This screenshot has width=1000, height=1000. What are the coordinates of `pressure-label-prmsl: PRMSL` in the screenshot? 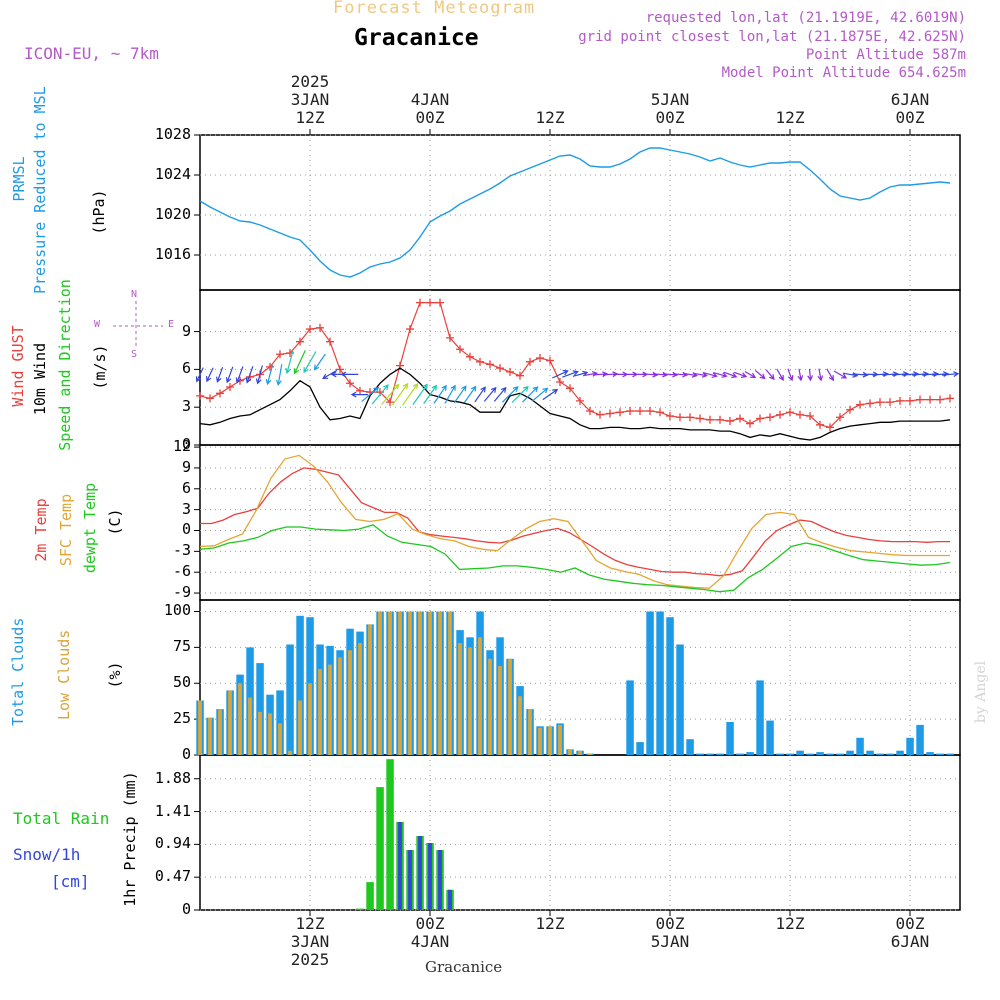 It's located at (19, 179).